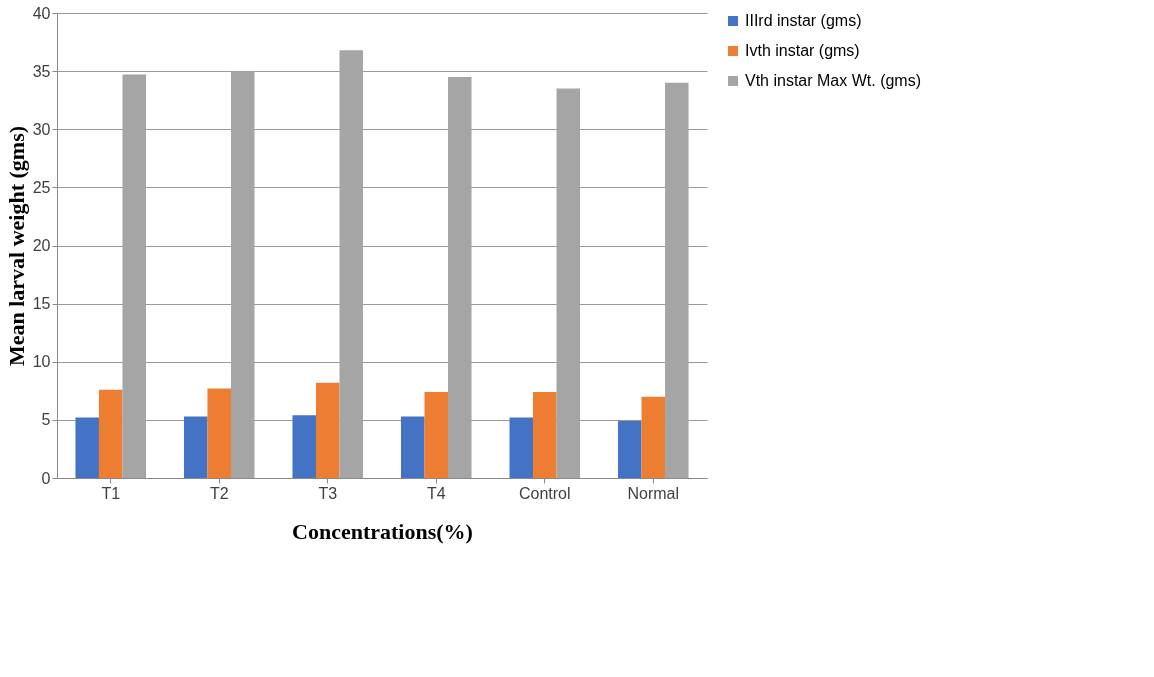  Describe the element at coordinates (802, 50) in the screenshot. I see `legend-label: Ivth instar (gms)` at that location.